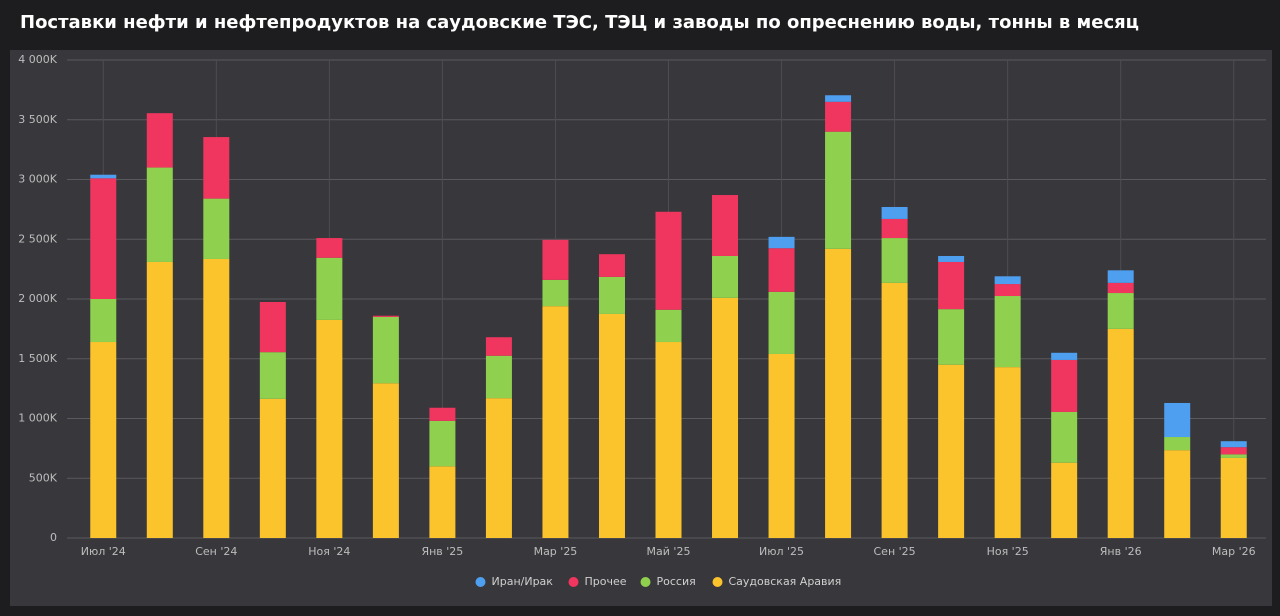 Image resolution: width=1280 pixels, height=616 pixels. What do you see at coordinates (1008, 551) in the screenshot?
I see `x-tick-label: Ноя '25` at bounding box center [1008, 551].